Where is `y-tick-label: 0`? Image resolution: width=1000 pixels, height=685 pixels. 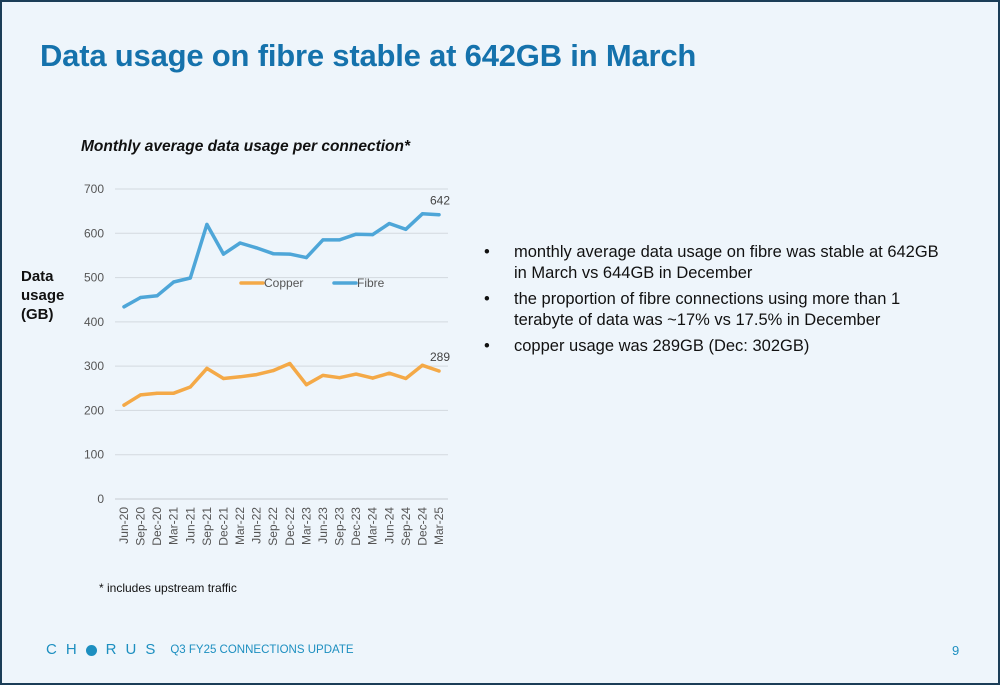 y-tick-label: 0 is located at coordinates (100, 499).